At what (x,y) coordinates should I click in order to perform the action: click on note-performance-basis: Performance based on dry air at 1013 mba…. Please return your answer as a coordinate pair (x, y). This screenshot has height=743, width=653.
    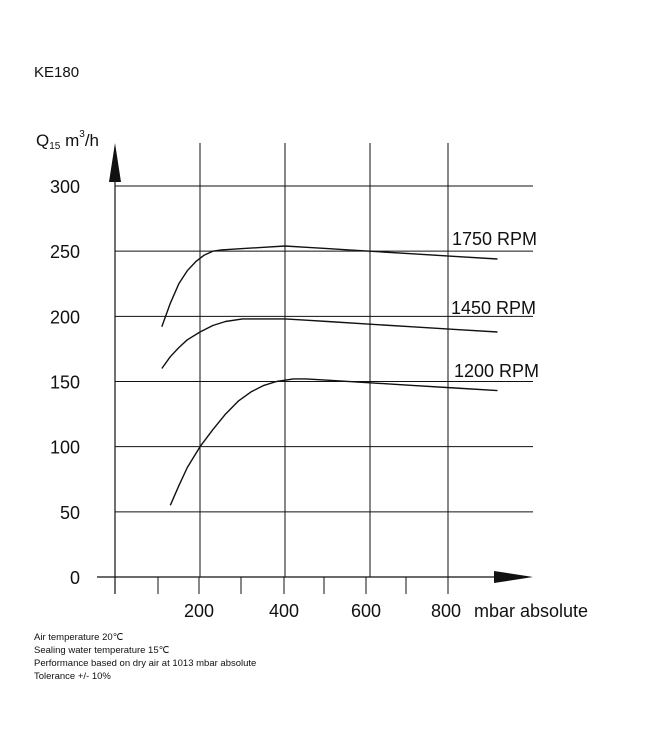
    Looking at the image, I should click on (145, 663).